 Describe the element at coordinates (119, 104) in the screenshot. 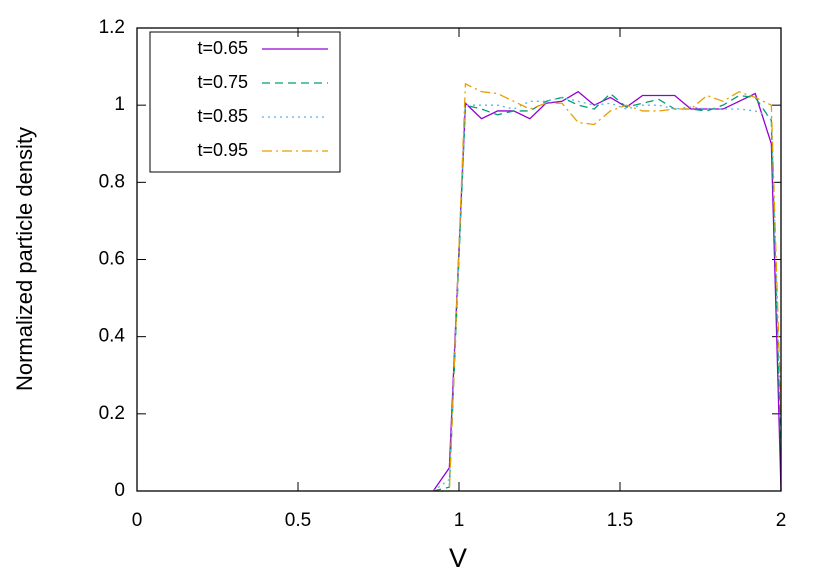

I see `y-tick-label: 1` at that location.